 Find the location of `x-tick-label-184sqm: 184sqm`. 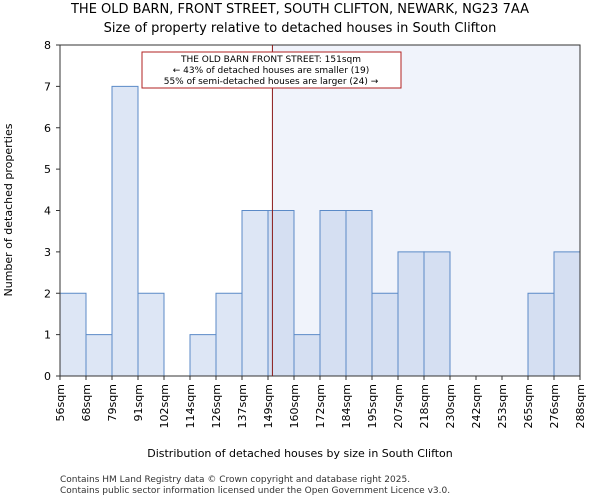

x-tick-label-184sqm: 184sqm is located at coordinates (346, 406).